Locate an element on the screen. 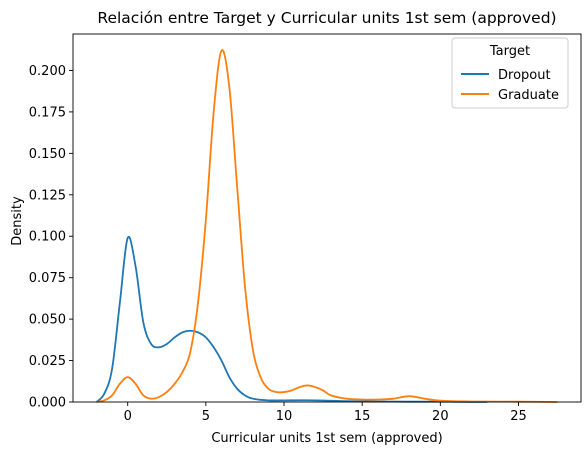  legend-box is located at coordinates (510, 73).